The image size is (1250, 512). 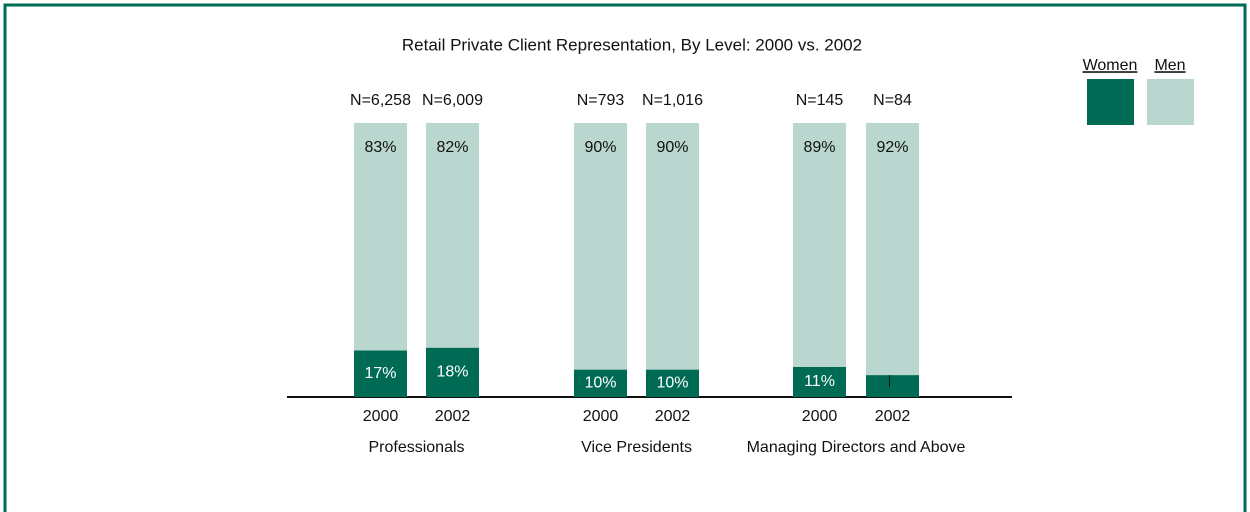 I want to click on legend-label: Women, so click(x=1110, y=65).